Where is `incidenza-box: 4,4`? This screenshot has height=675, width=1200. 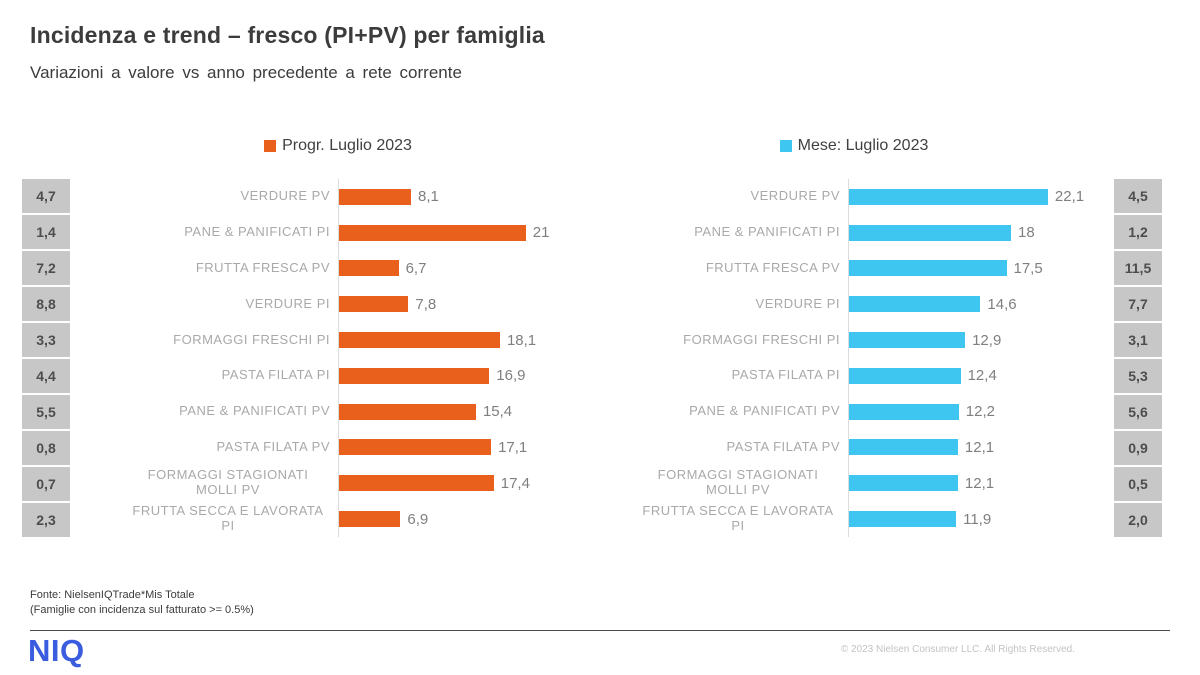 incidenza-box: 4,4 is located at coordinates (46, 376).